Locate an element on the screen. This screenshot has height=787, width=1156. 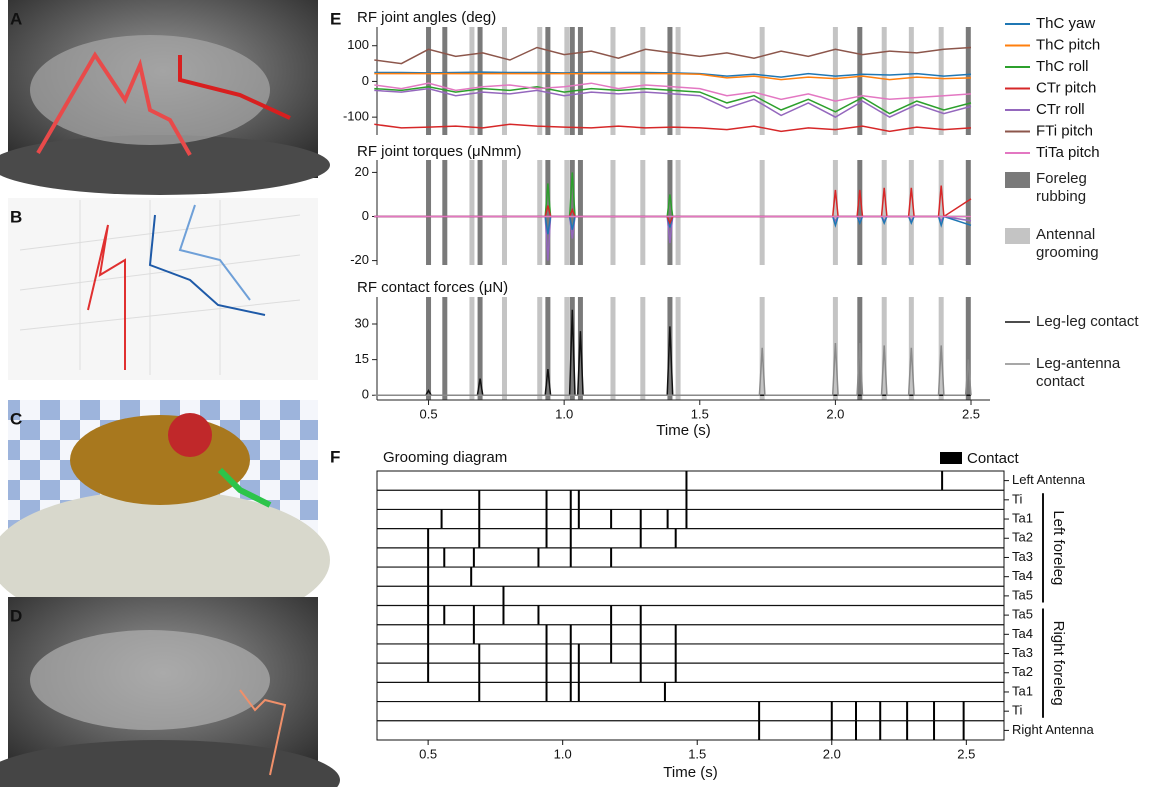
row-label: Ti is located at coordinates (1017, 710).